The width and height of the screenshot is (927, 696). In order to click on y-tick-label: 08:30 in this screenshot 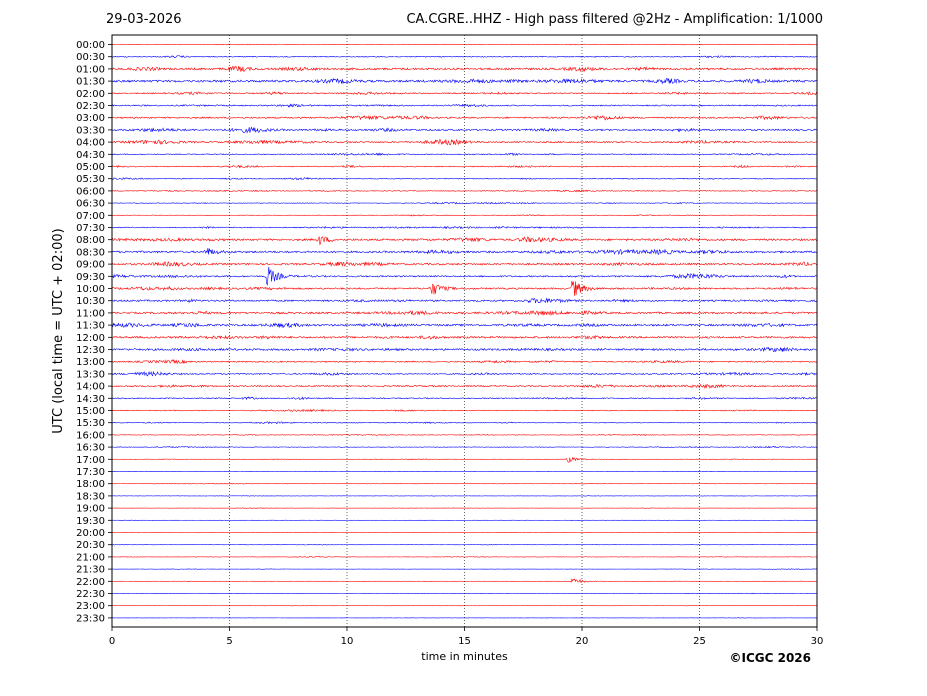, I will do `click(90, 252)`.